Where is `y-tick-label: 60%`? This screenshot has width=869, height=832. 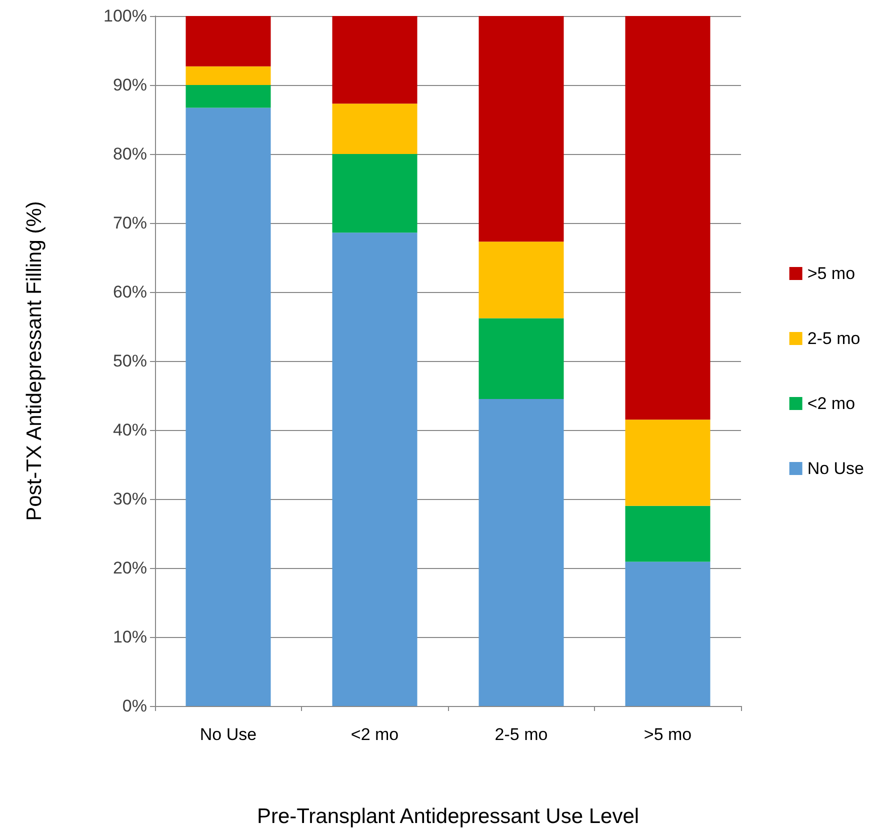
y-tick-label: 60% is located at coordinates (129, 292).